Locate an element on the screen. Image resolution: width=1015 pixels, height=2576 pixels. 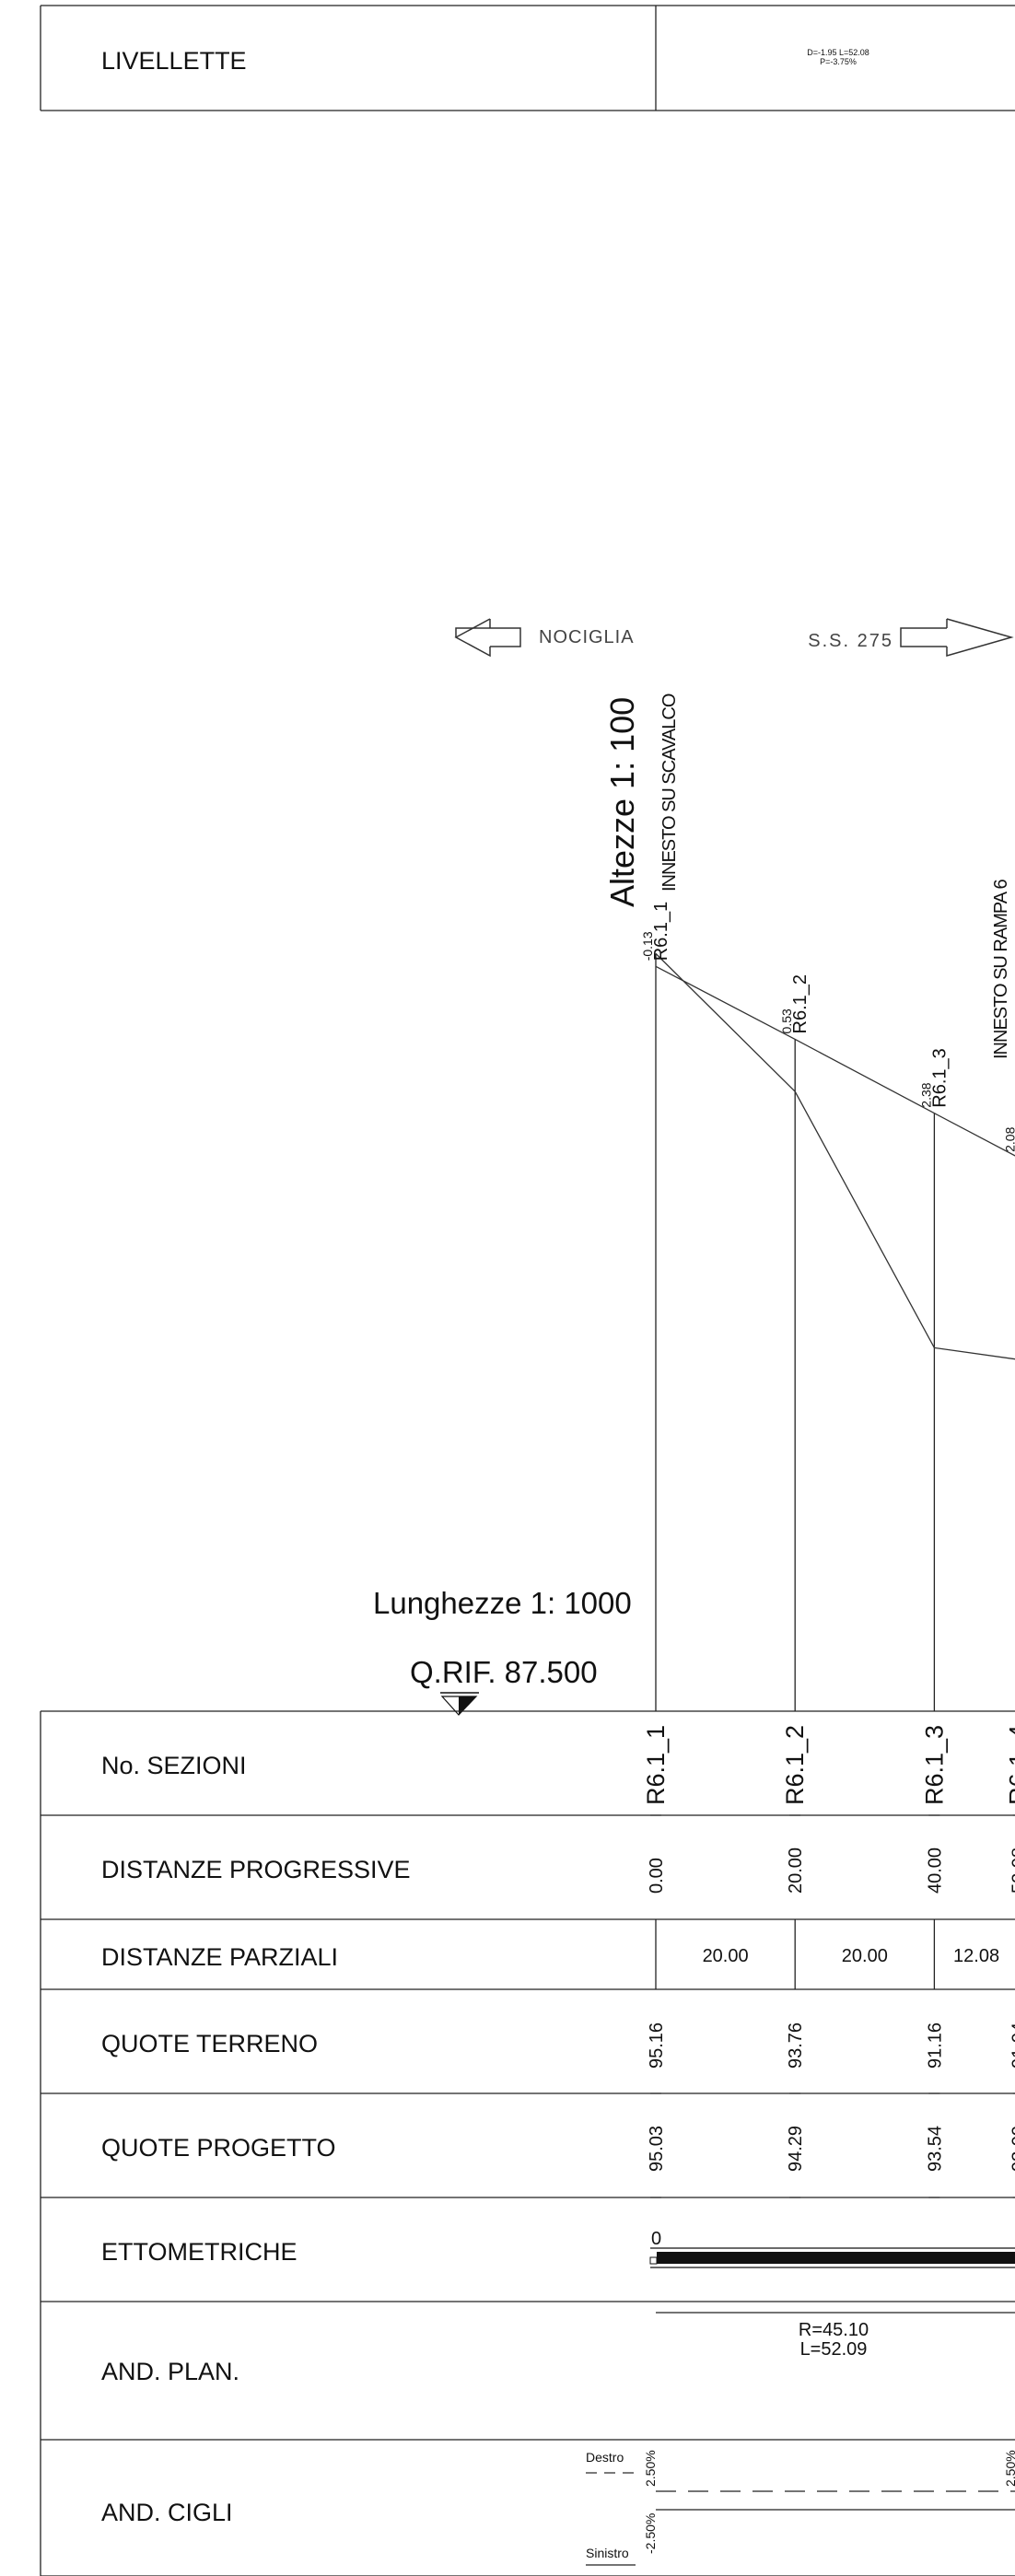
cigli-destro-label: Destro is located at coordinates (605, 2457).